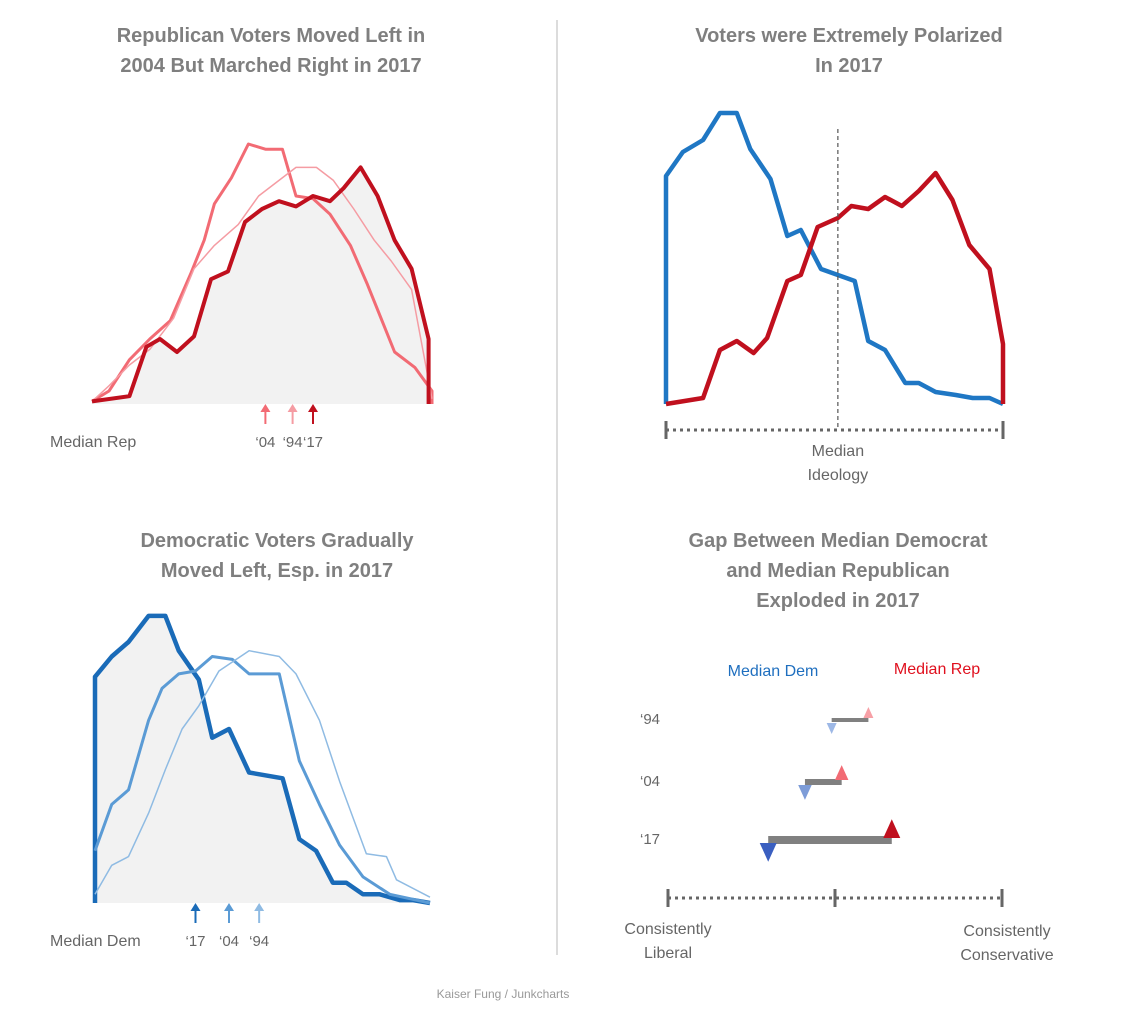 This screenshot has height=1022, width=1126. Describe the element at coordinates (95, 941) in the screenshot. I see `median-label: Median Dem` at that location.